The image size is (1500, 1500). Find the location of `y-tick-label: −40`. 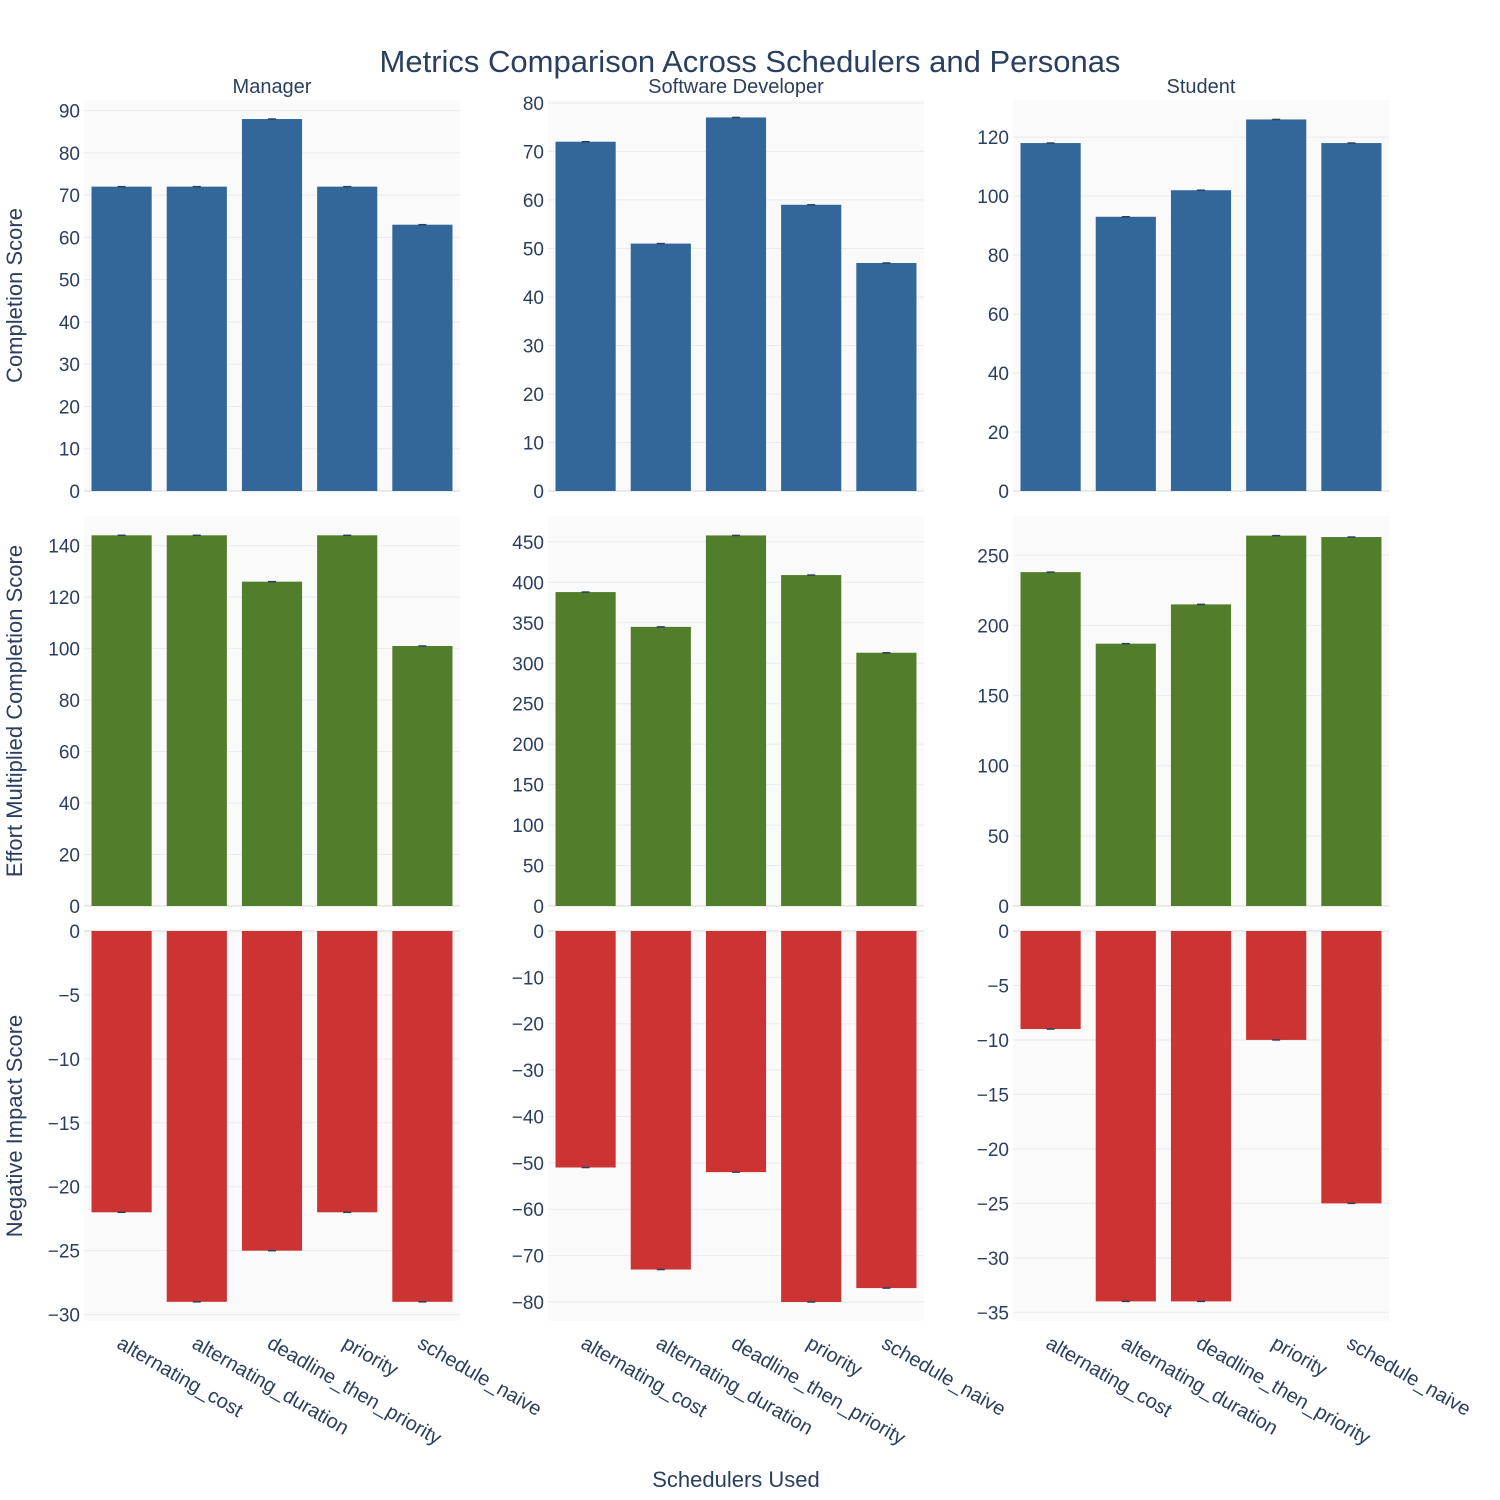

y-tick-label: −40 is located at coordinates (528, 1117).